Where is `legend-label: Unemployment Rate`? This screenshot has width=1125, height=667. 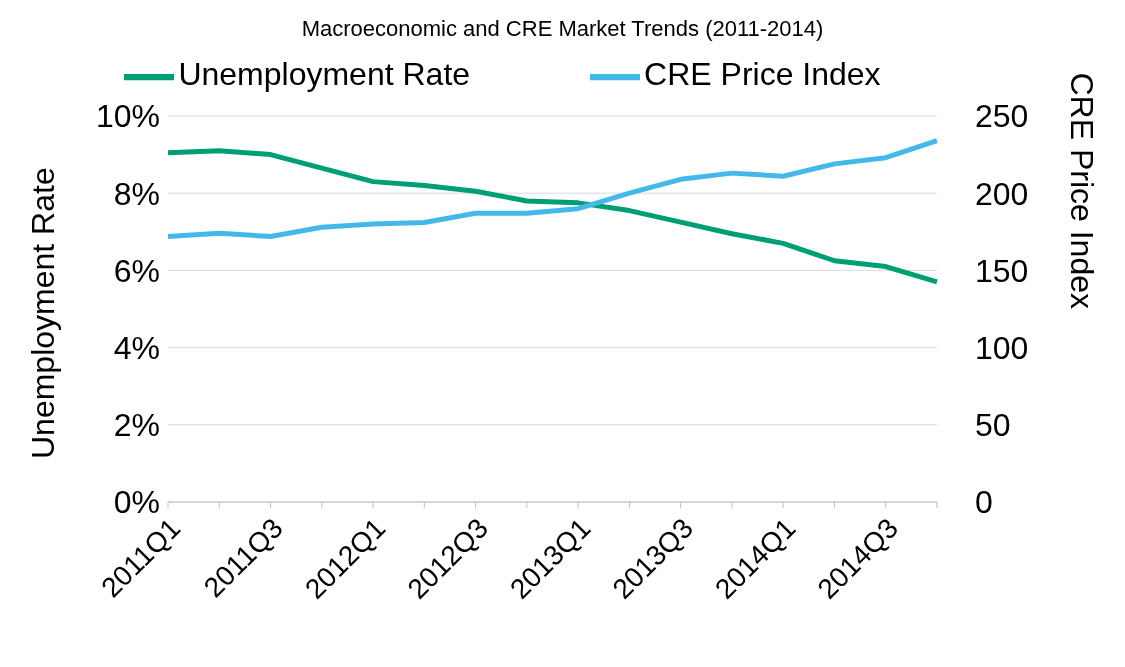 legend-label: Unemployment Rate is located at coordinates (324, 74).